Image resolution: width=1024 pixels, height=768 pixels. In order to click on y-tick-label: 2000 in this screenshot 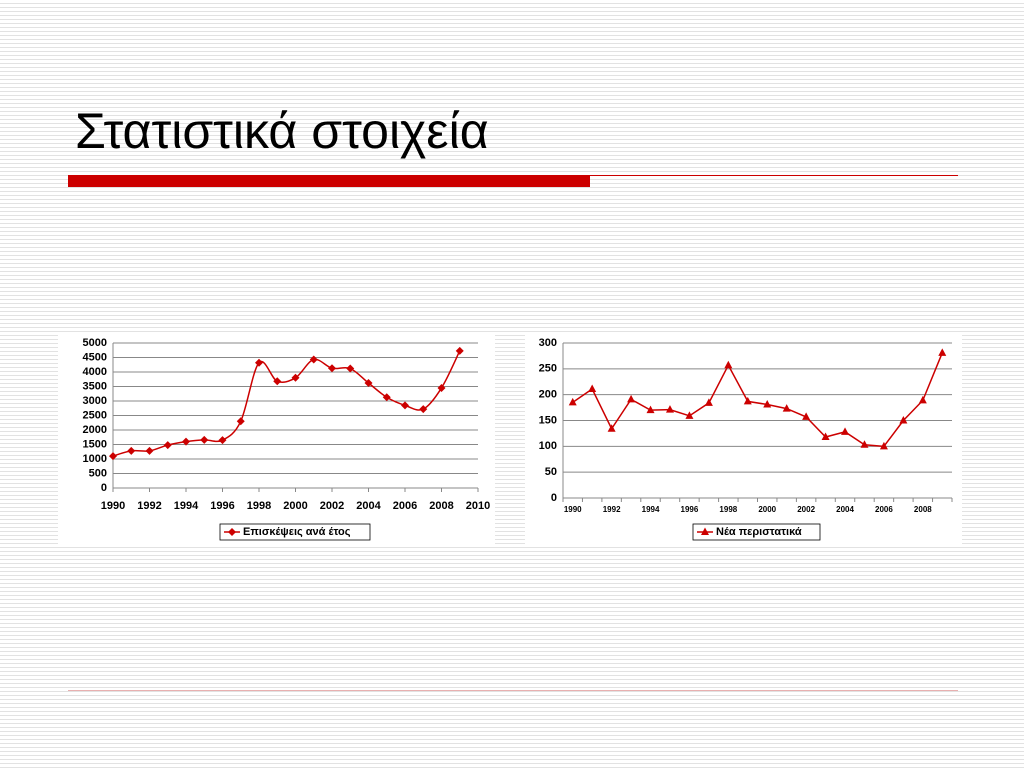, I will do `click(95, 430)`.